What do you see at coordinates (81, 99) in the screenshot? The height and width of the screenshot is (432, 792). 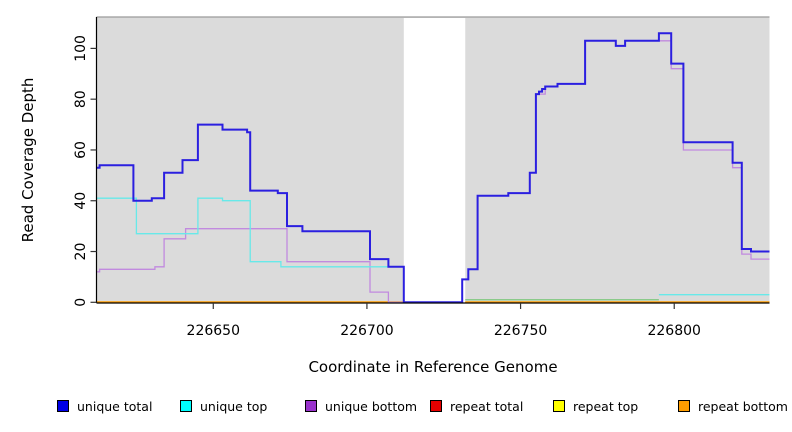 I see `y-tick-label: 80` at bounding box center [81, 99].